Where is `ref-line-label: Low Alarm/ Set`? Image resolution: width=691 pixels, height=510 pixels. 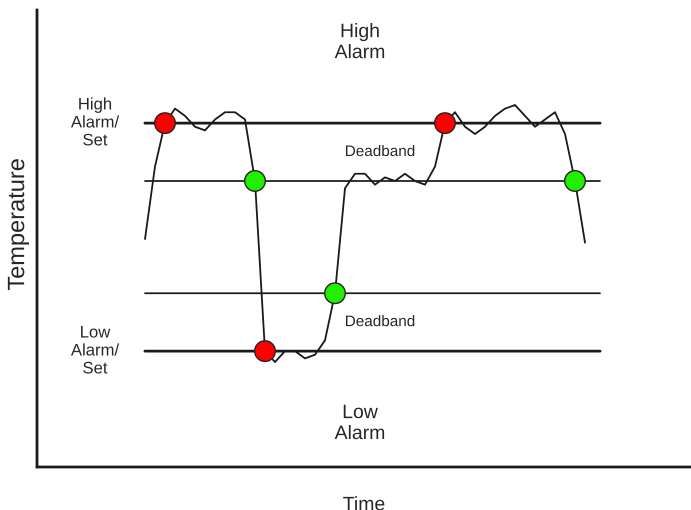
ref-line-label: Low Alarm/ Set is located at coordinates (95, 350).